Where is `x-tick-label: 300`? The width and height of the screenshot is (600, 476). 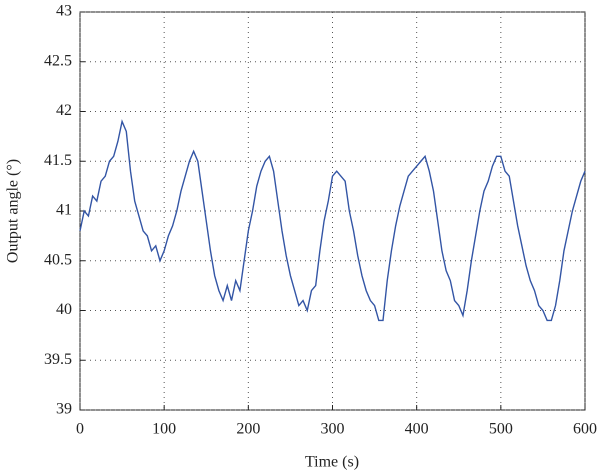 x-tick-label: 300 is located at coordinates (333, 429).